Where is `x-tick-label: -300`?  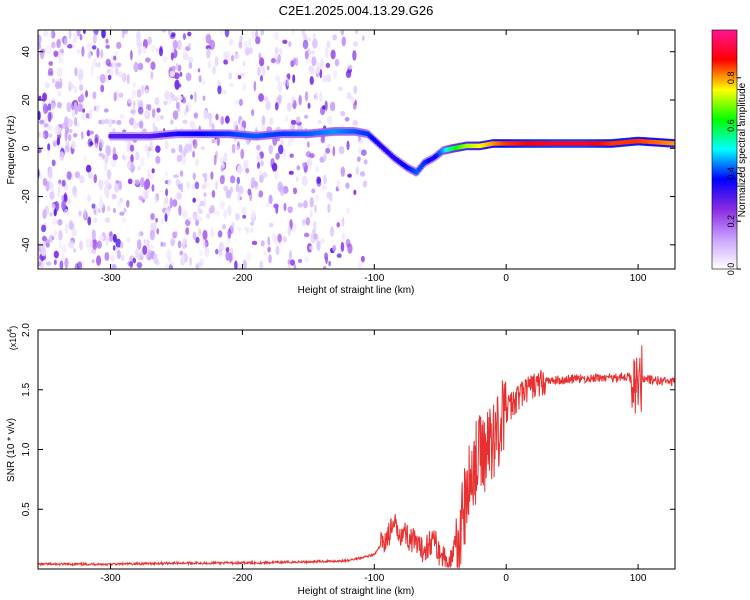
x-tick-label: -300 is located at coordinates (111, 578).